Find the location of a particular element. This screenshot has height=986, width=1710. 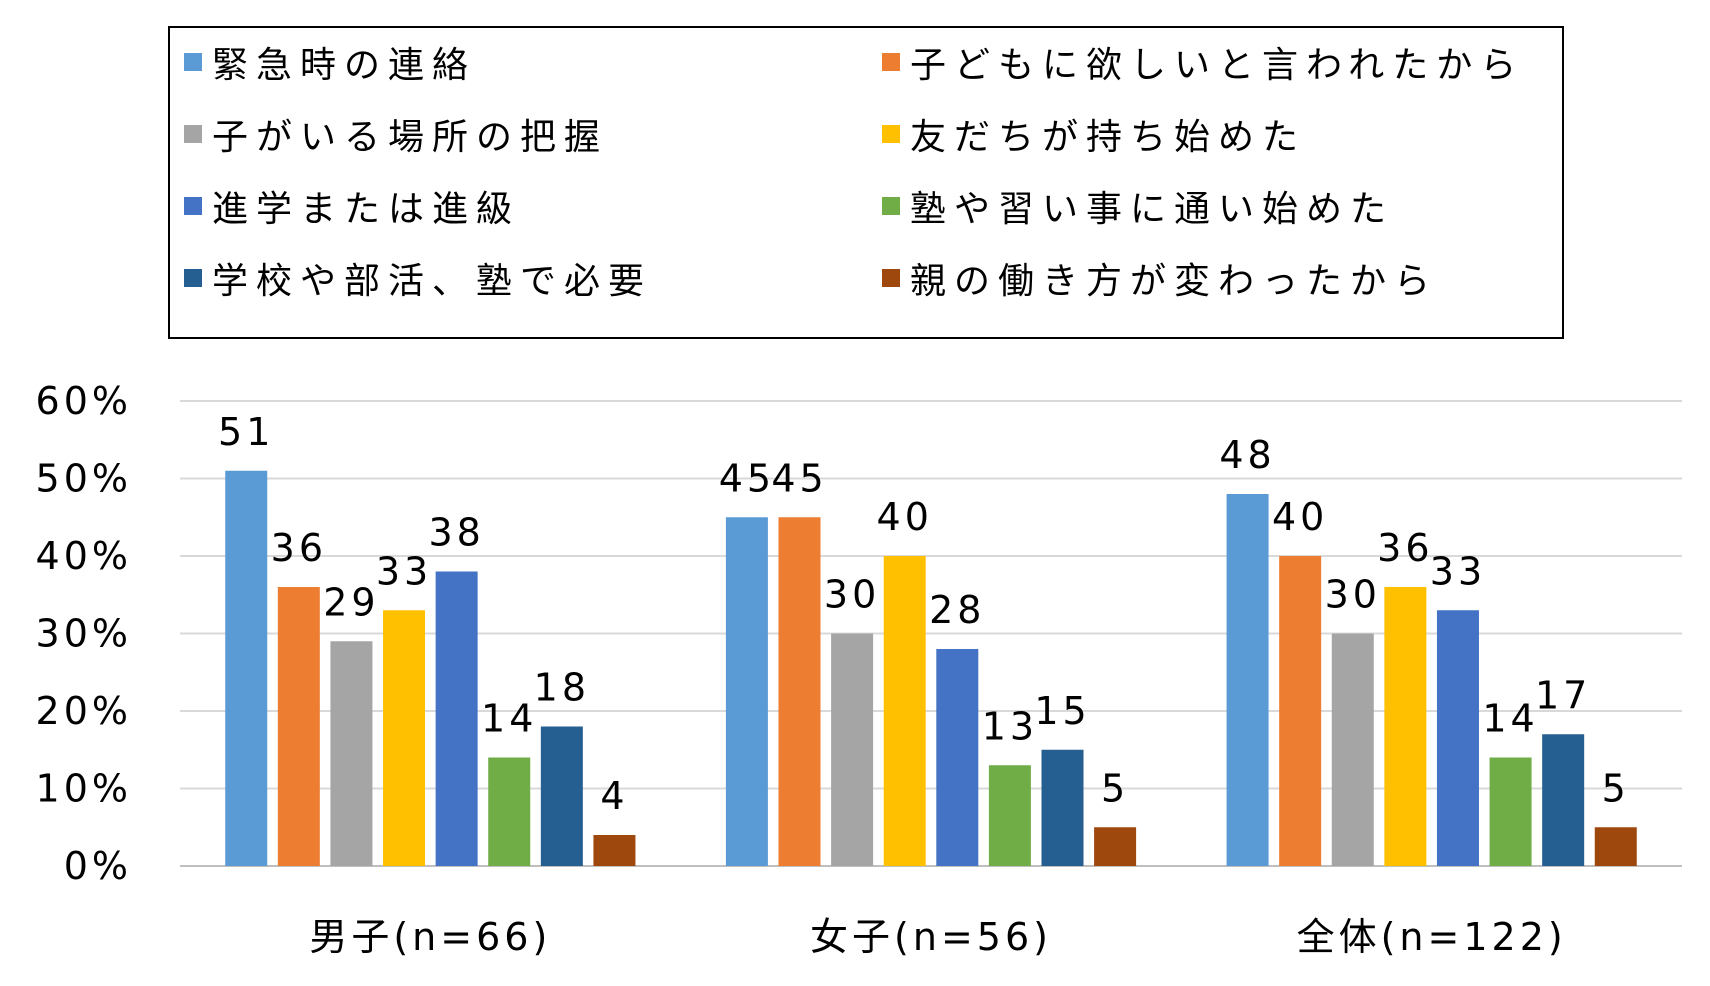

y-tick-label: 0% is located at coordinates (98, 866).